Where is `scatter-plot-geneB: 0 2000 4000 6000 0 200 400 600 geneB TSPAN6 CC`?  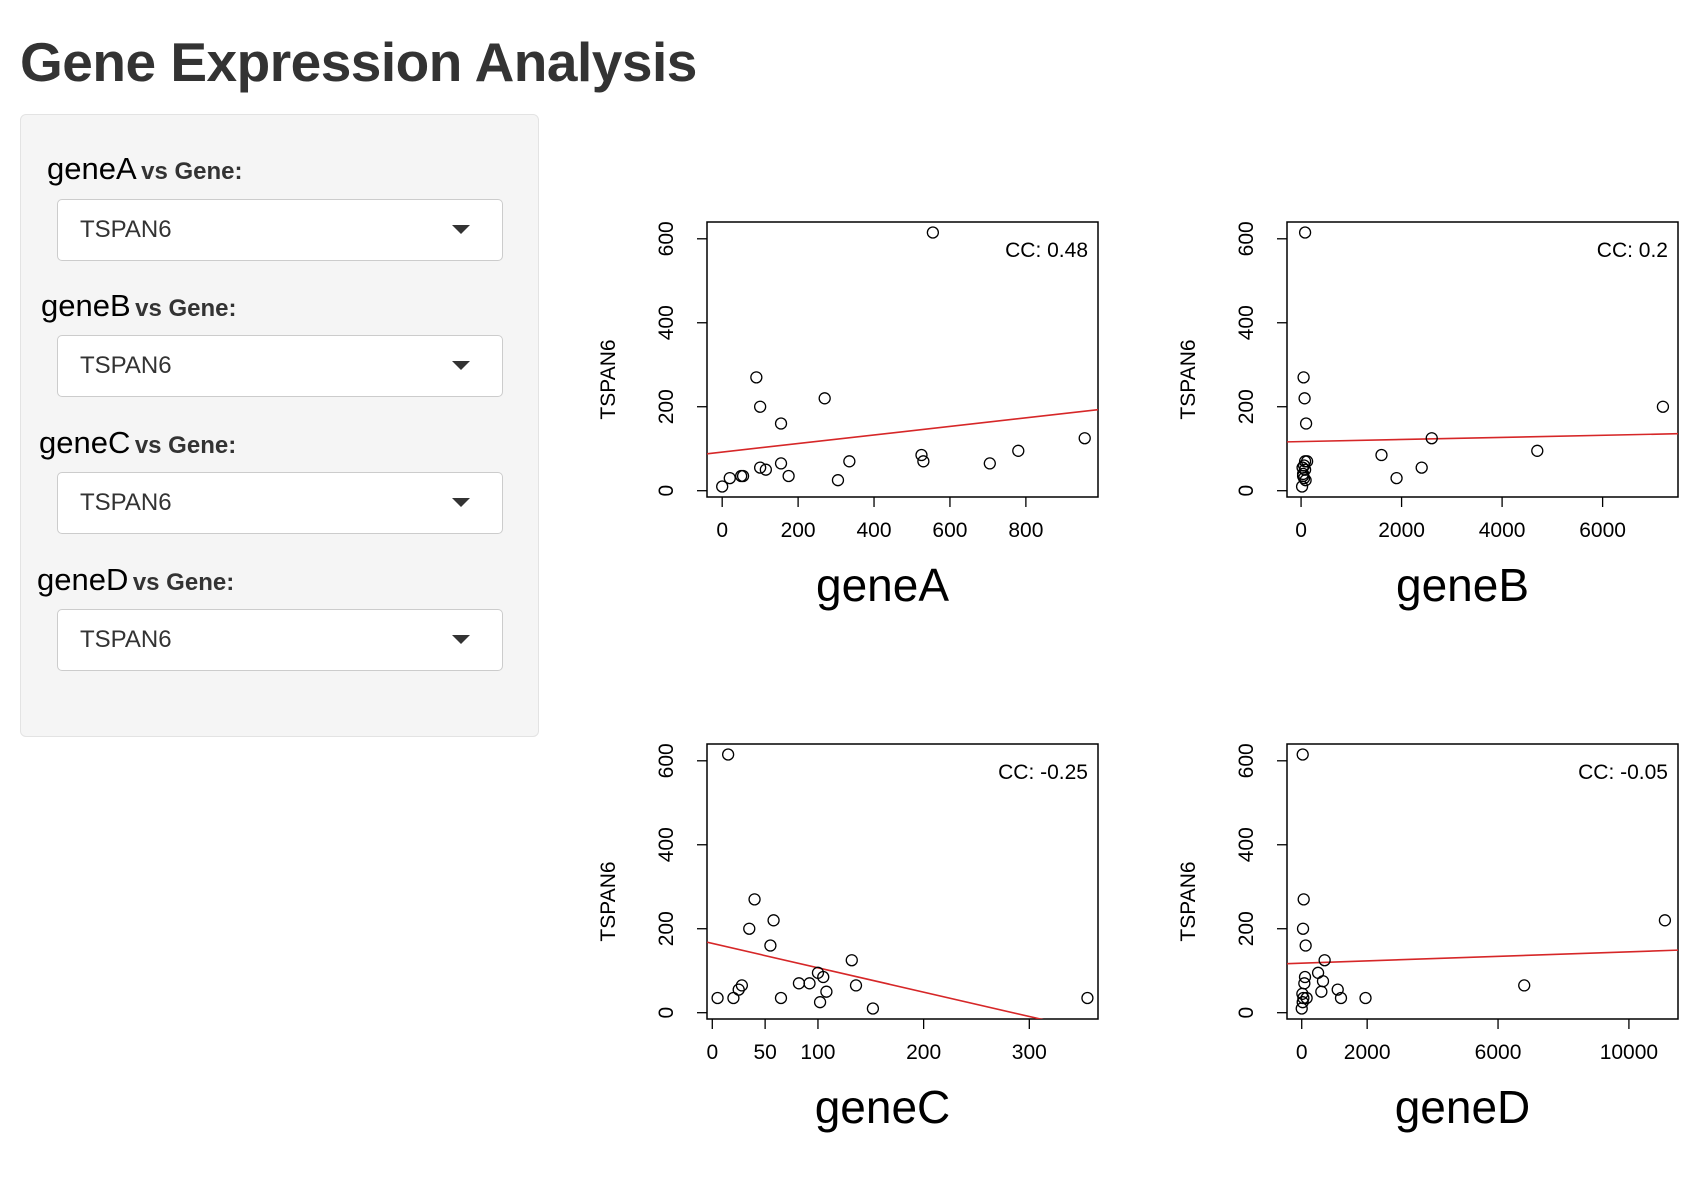
scatter-plot-geneB: 0 2000 4000 6000 0 200 400 600 geneB TSPAN6 CC is located at coordinates (1428, 416).